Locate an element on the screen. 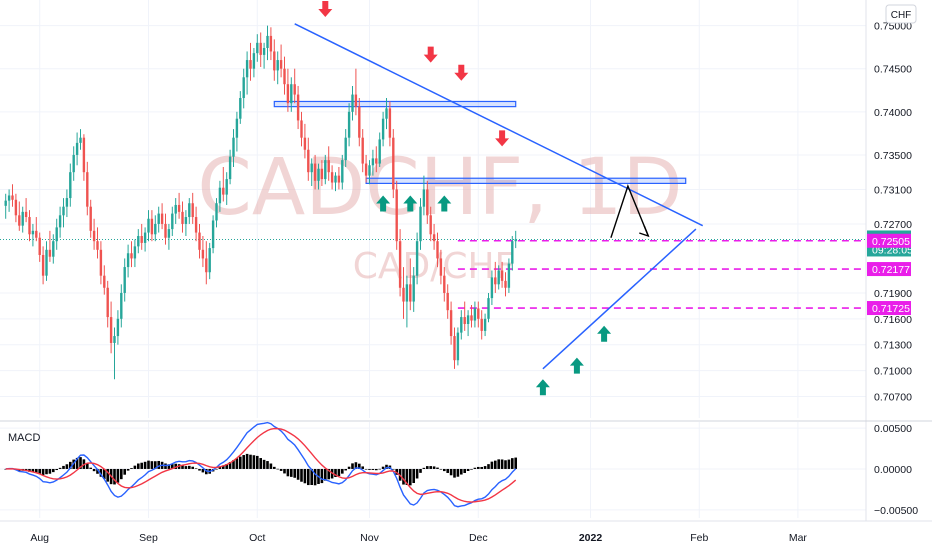 The width and height of the screenshot is (932, 550). level-badge is located at coordinates (889, 269).